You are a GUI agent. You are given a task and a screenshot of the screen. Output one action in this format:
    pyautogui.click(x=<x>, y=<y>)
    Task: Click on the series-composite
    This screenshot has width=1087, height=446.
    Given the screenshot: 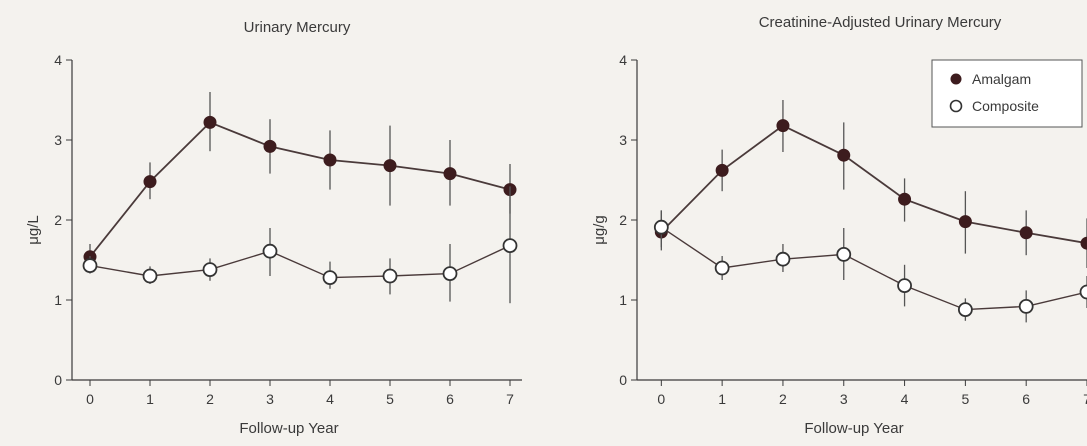 What is the action you would take?
    pyautogui.click(x=871, y=266)
    